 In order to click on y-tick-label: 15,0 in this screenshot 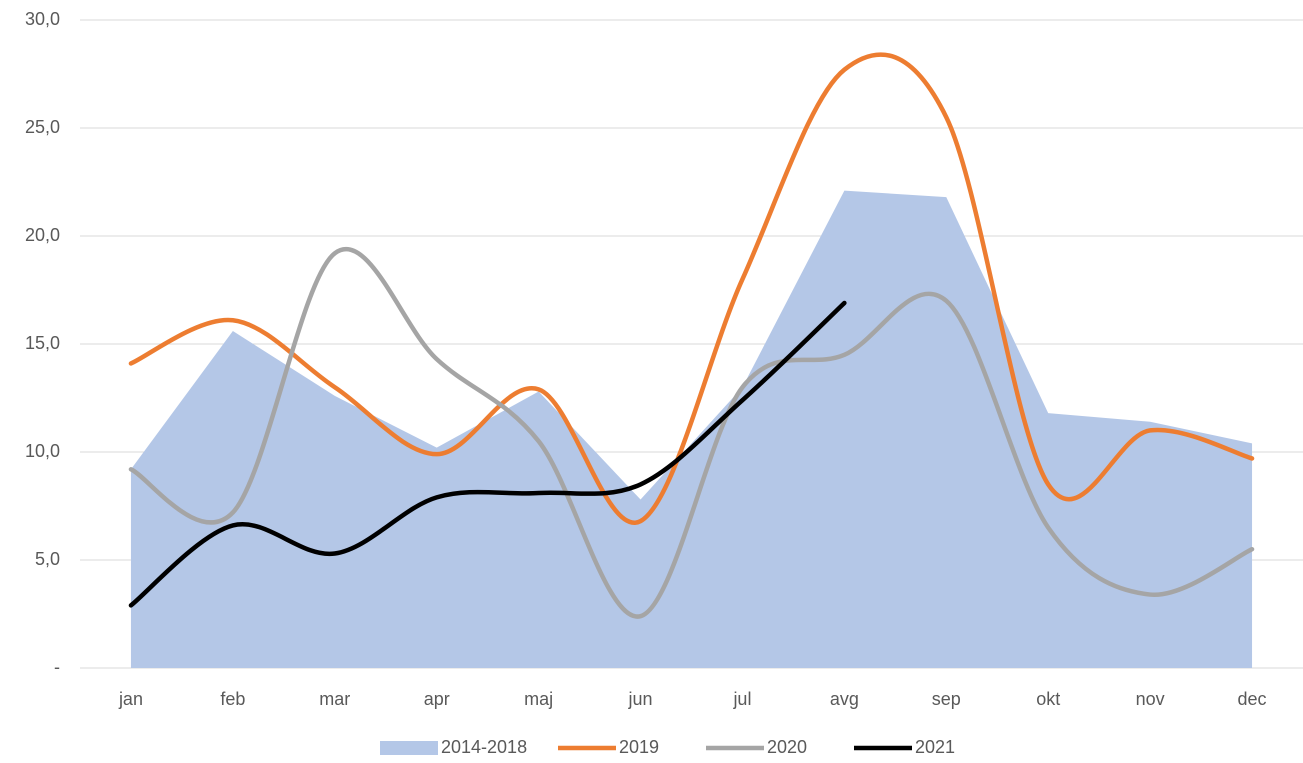, I will do `click(42, 343)`.